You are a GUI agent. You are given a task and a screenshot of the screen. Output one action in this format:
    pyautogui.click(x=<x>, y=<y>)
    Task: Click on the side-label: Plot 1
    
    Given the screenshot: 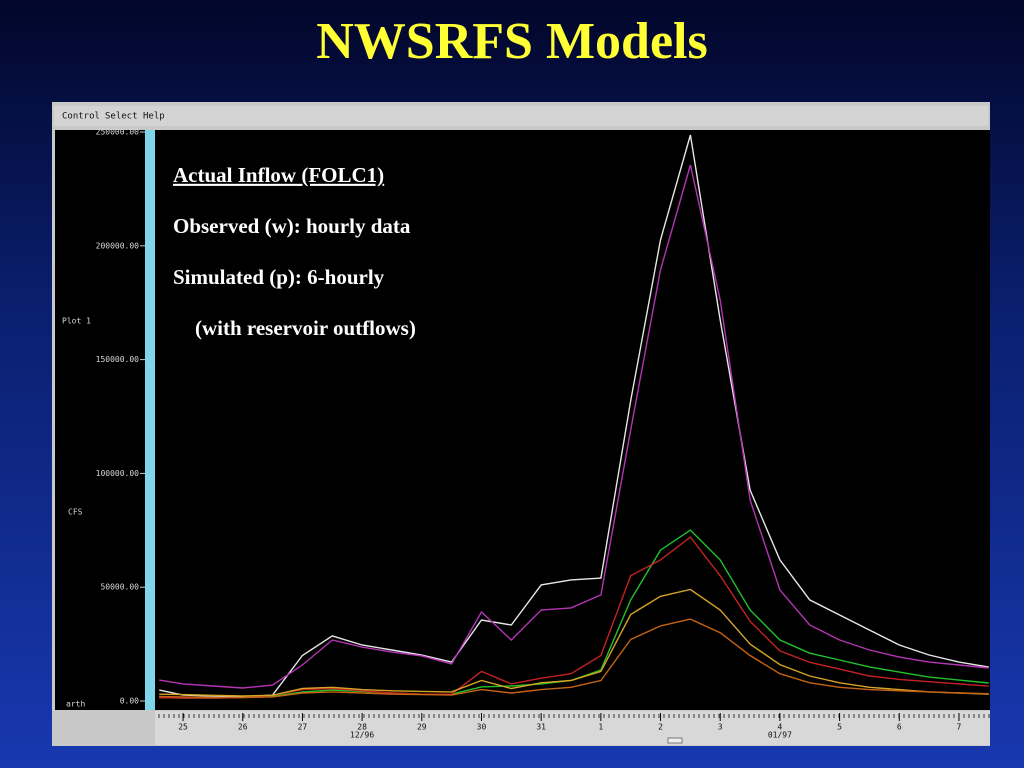 What is the action you would take?
    pyautogui.click(x=76, y=321)
    